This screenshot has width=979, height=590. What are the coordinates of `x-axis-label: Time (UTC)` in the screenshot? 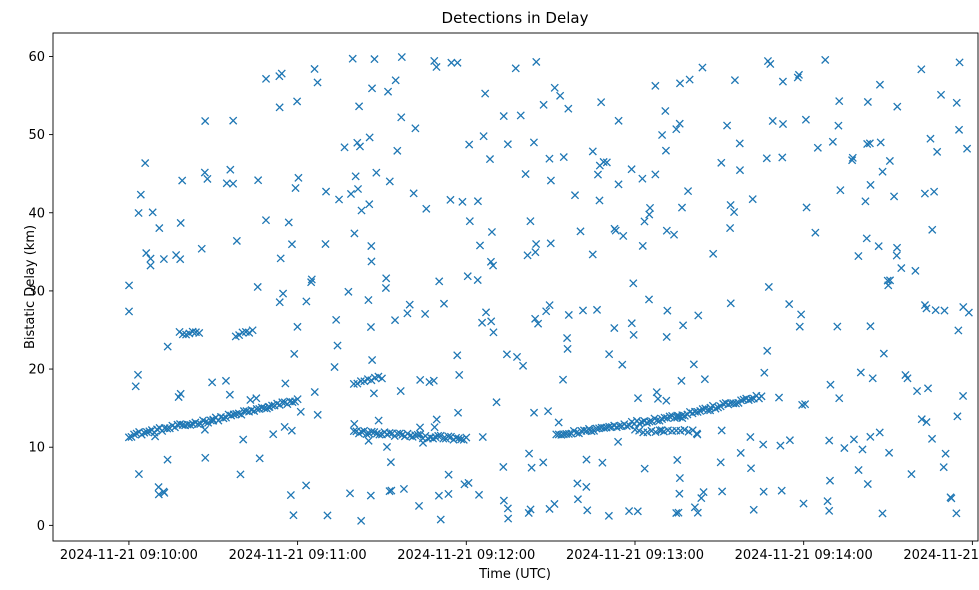 It's located at (514, 574).